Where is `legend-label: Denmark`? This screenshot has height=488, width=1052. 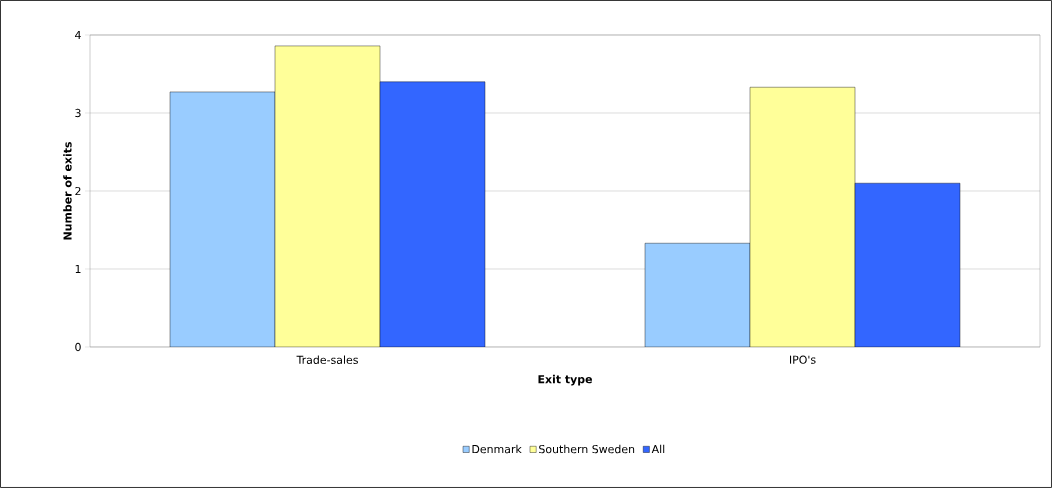 legend-label: Denmark is located at coordinates (497, 449).